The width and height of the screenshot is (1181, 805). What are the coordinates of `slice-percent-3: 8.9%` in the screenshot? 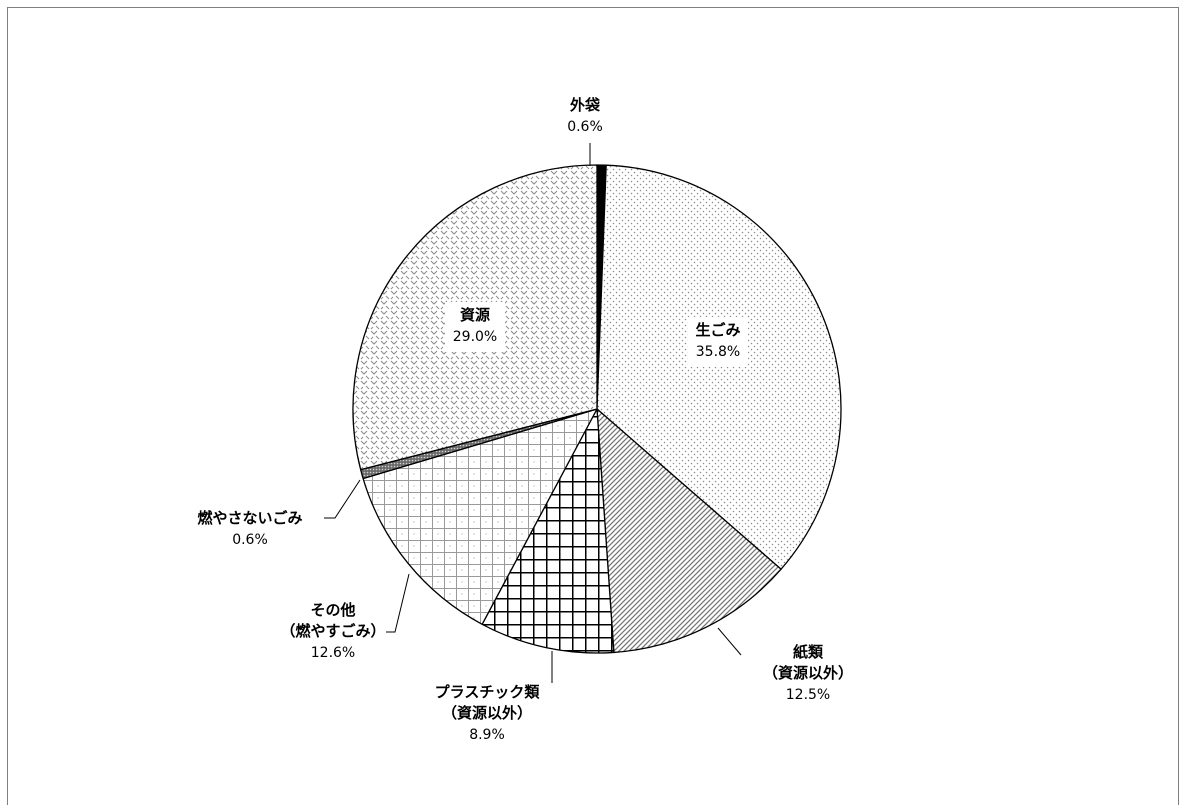 It's located at (487, 735).